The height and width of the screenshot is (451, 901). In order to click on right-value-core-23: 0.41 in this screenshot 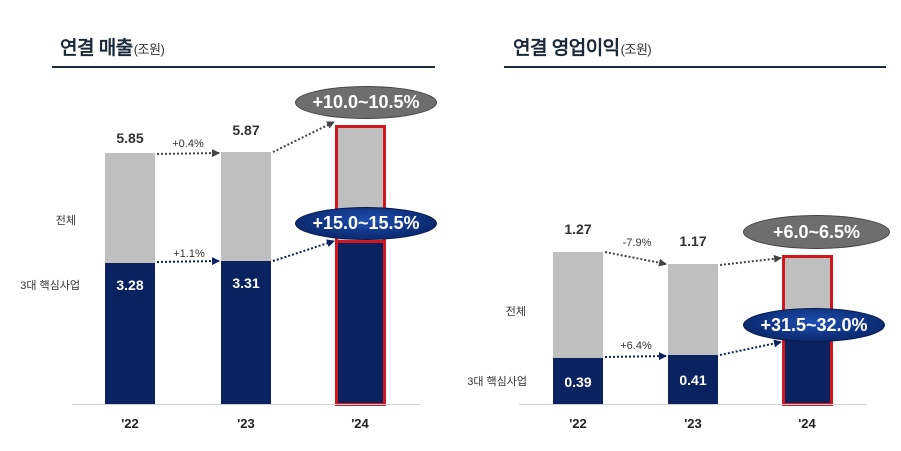, I will do `click(693, 380)`.